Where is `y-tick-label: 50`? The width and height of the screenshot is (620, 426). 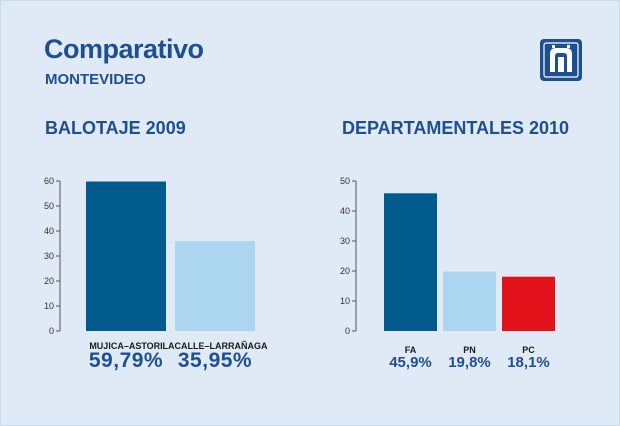 y-tick-label: 50 is located at coordinates (49, 206).